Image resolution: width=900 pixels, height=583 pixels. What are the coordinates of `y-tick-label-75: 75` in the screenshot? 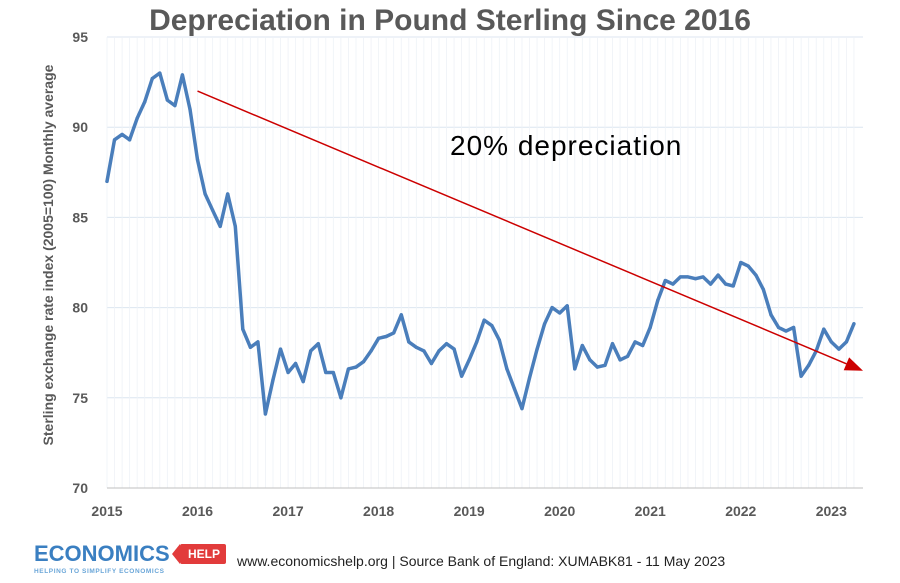 It's located at (80, 398).